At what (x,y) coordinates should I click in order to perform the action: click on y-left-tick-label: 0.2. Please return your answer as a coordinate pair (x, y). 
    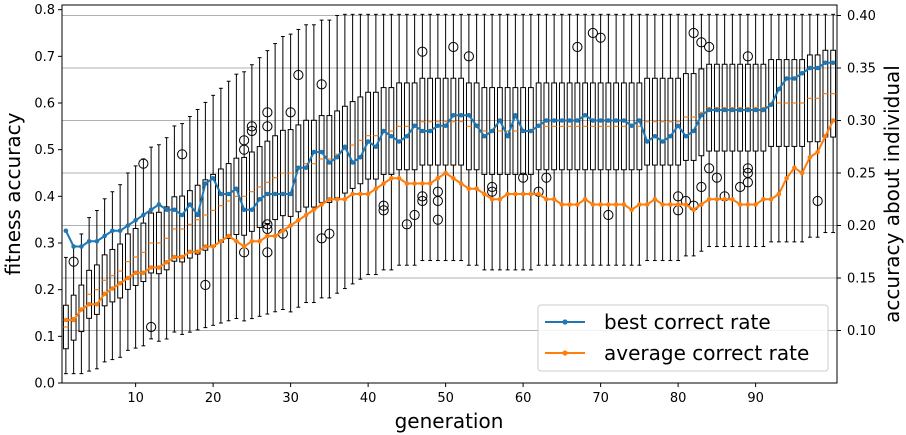
    Looking at the image, I should click on (44, 290).